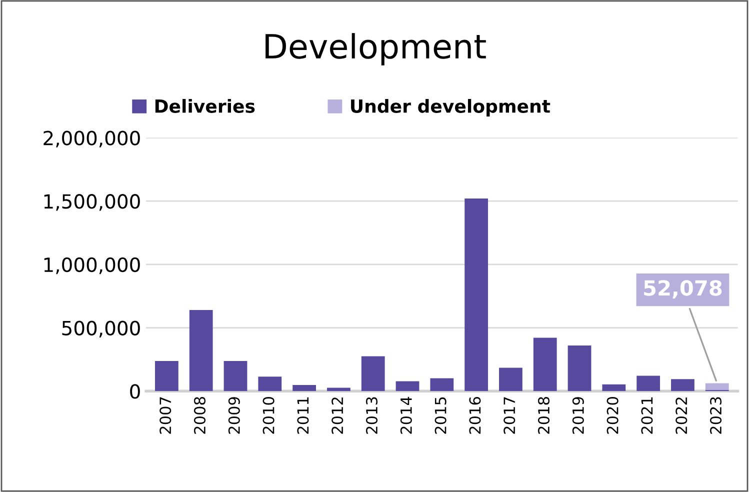 This screenshot has height=492, width=749. What do you see at coordinates (92, 265) in the screenshot?
I see `y-tick-label: 1,000,000` at bounding box center [92, 265].